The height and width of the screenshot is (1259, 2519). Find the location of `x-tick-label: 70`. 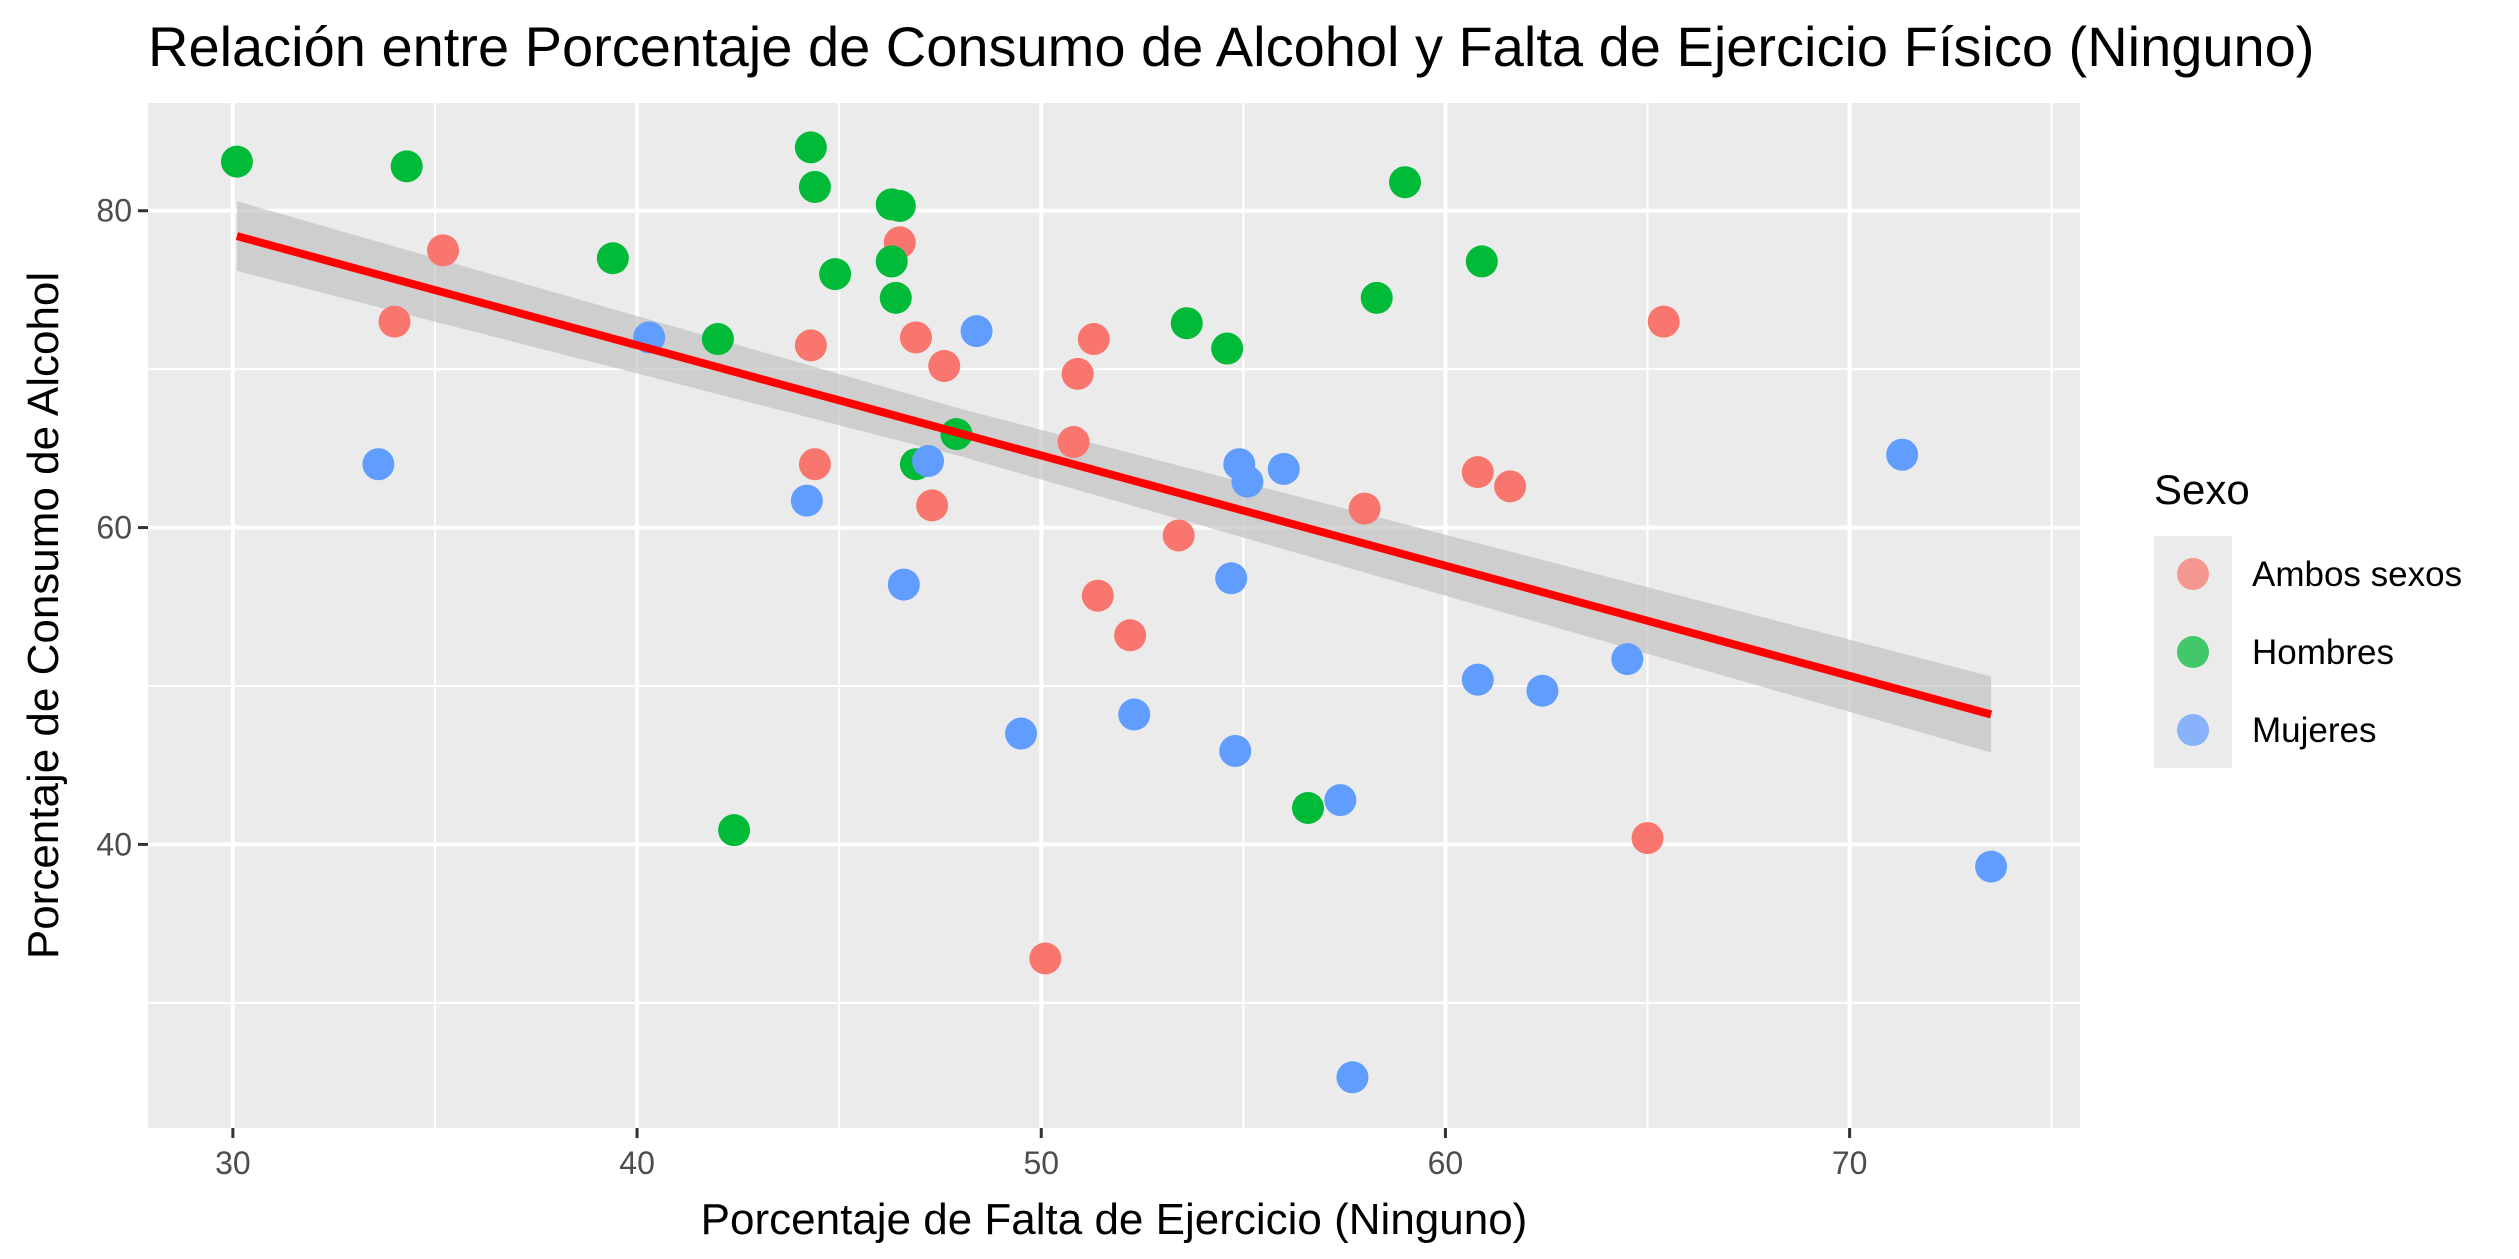

x-tick-label: 70 is located at coordinates (1850, 1163).